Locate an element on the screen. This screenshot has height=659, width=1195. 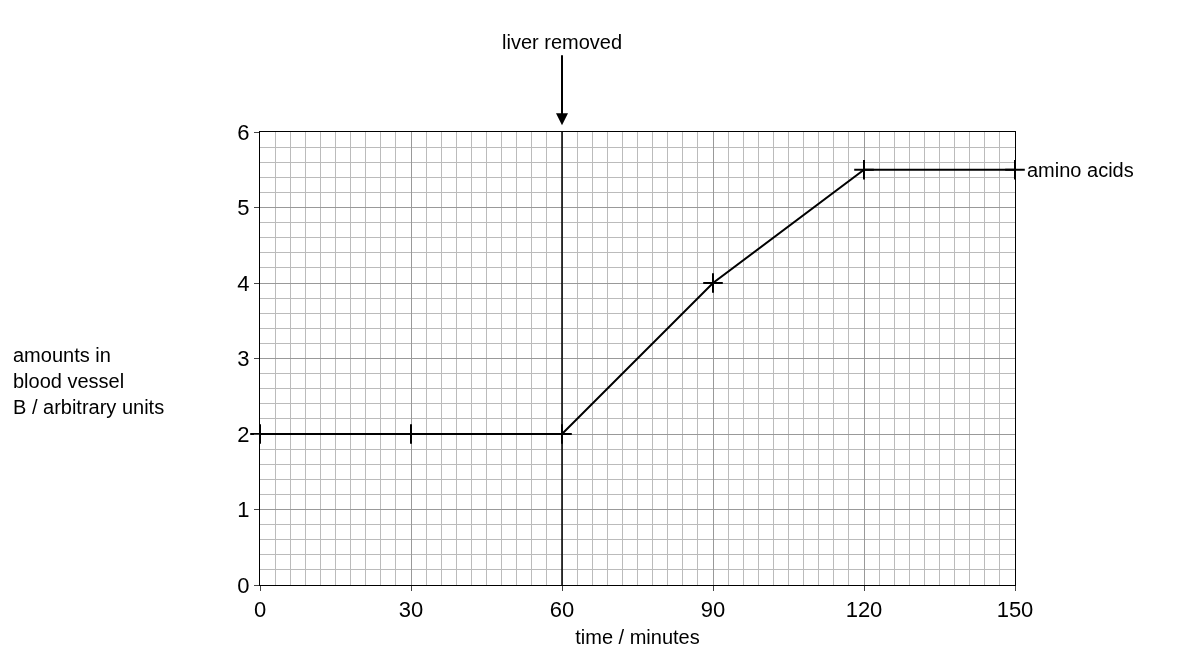
x-tick-label: 0 is located at coordinates (260, 610).